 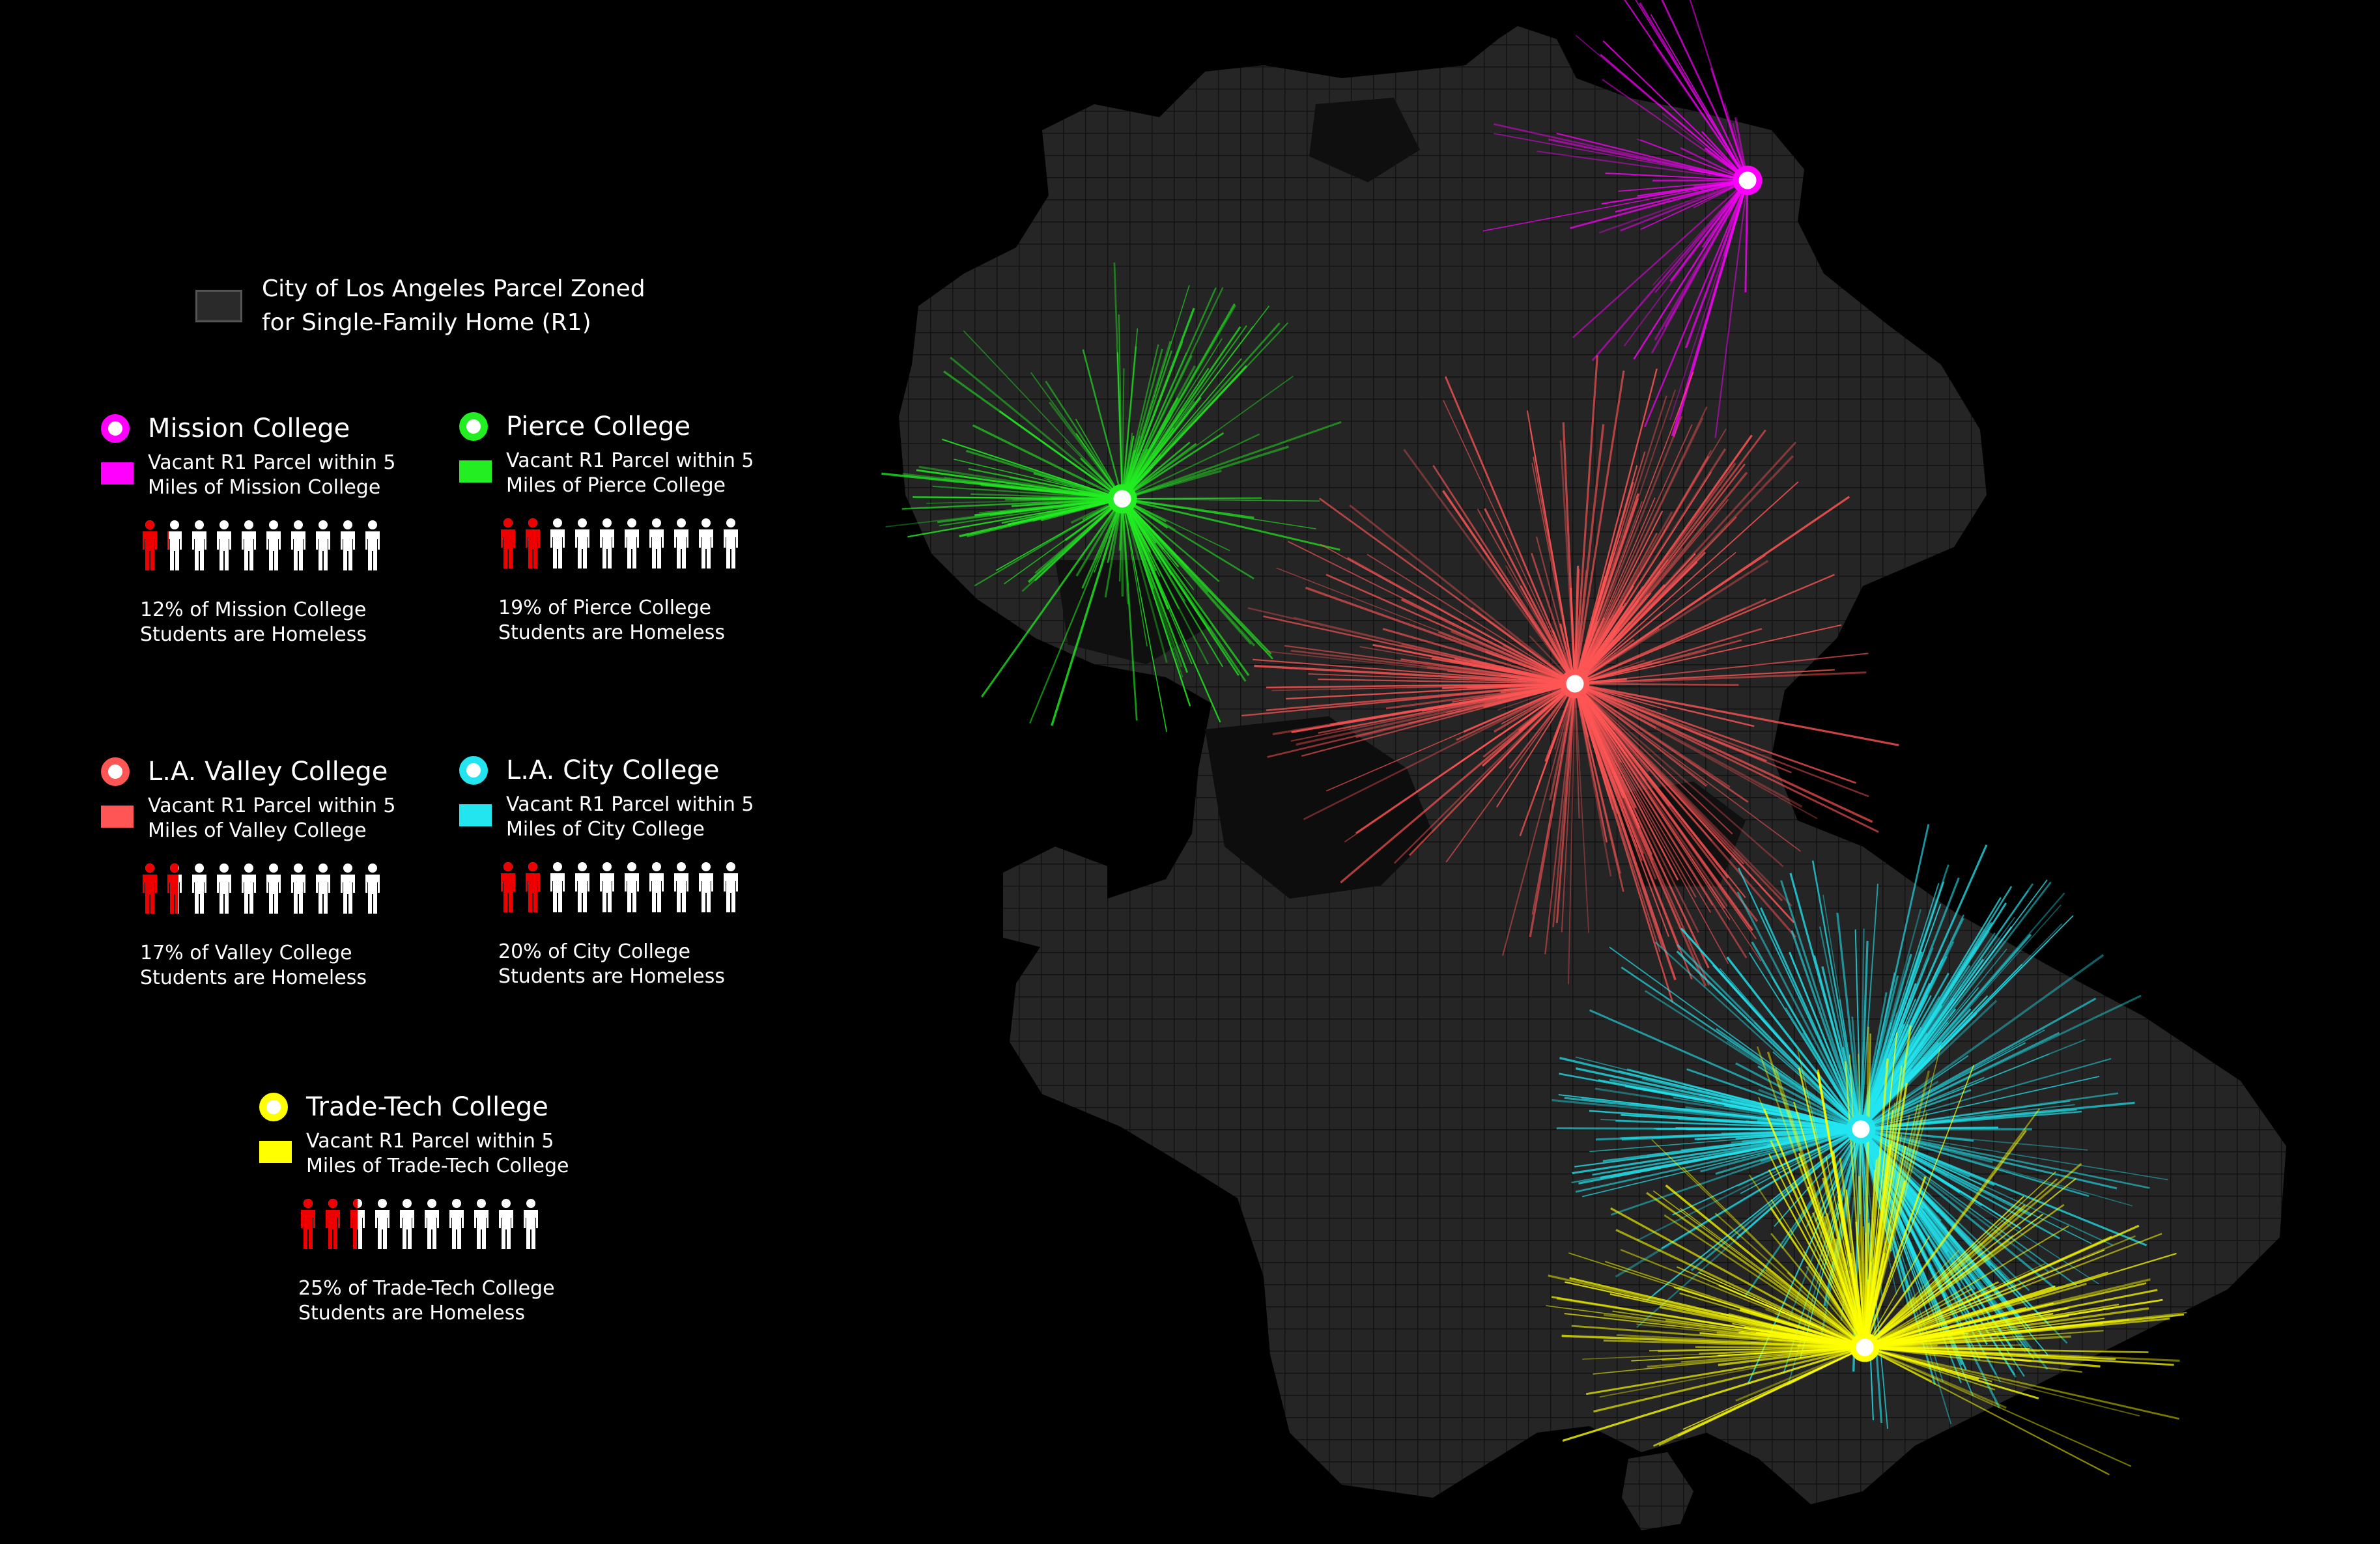 What do you see at coordinates (594, 951) in the screenshot?
I see `homeless-stat-line1: 20% of City College` at bounding box center [594, 951].